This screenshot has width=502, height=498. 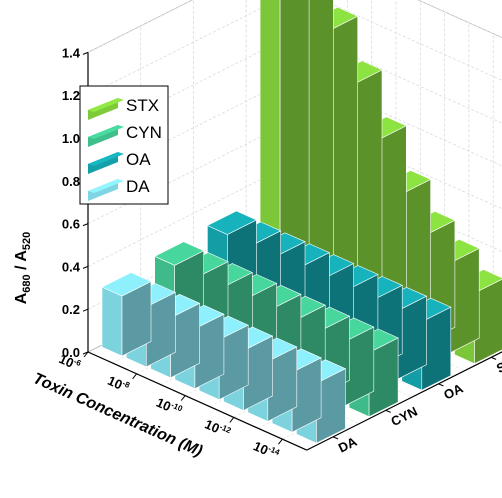 What do you see at coordinates (119, 189) in the screenshot?
I see `legend-item-da: DA` at bounding box center [119, 189].